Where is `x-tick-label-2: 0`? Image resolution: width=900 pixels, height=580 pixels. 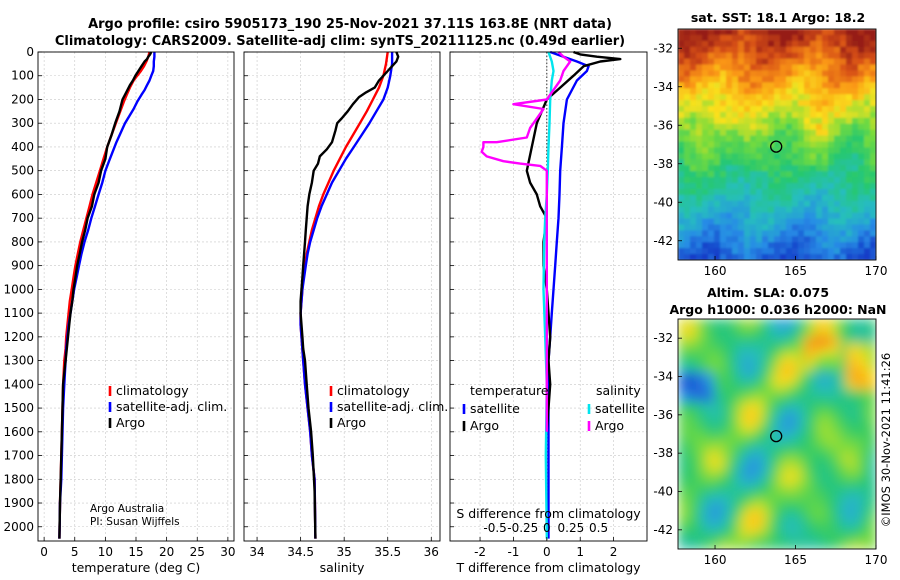 x-tick-label-2: 0 is located at coordinates (547, 552).